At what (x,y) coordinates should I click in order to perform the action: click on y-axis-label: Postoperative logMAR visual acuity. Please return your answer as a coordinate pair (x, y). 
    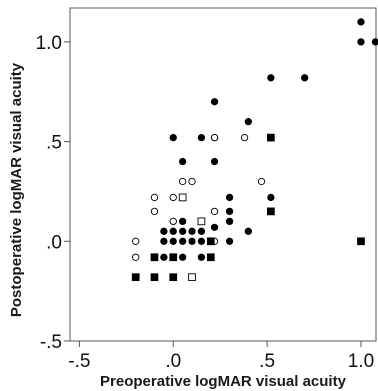
    Looking at the image, I should click on (16, 189).